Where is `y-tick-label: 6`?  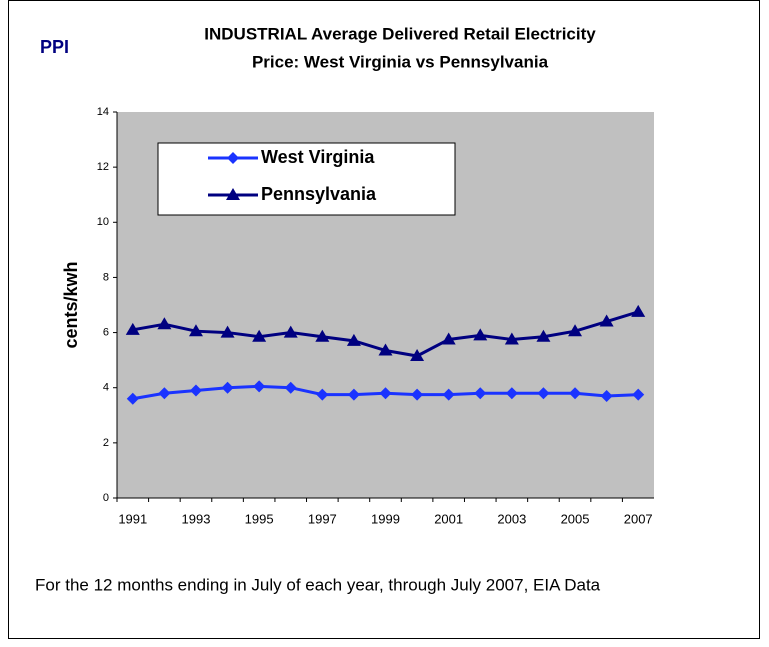 y-tick-label: 6 is located at coordinates (106, 332).